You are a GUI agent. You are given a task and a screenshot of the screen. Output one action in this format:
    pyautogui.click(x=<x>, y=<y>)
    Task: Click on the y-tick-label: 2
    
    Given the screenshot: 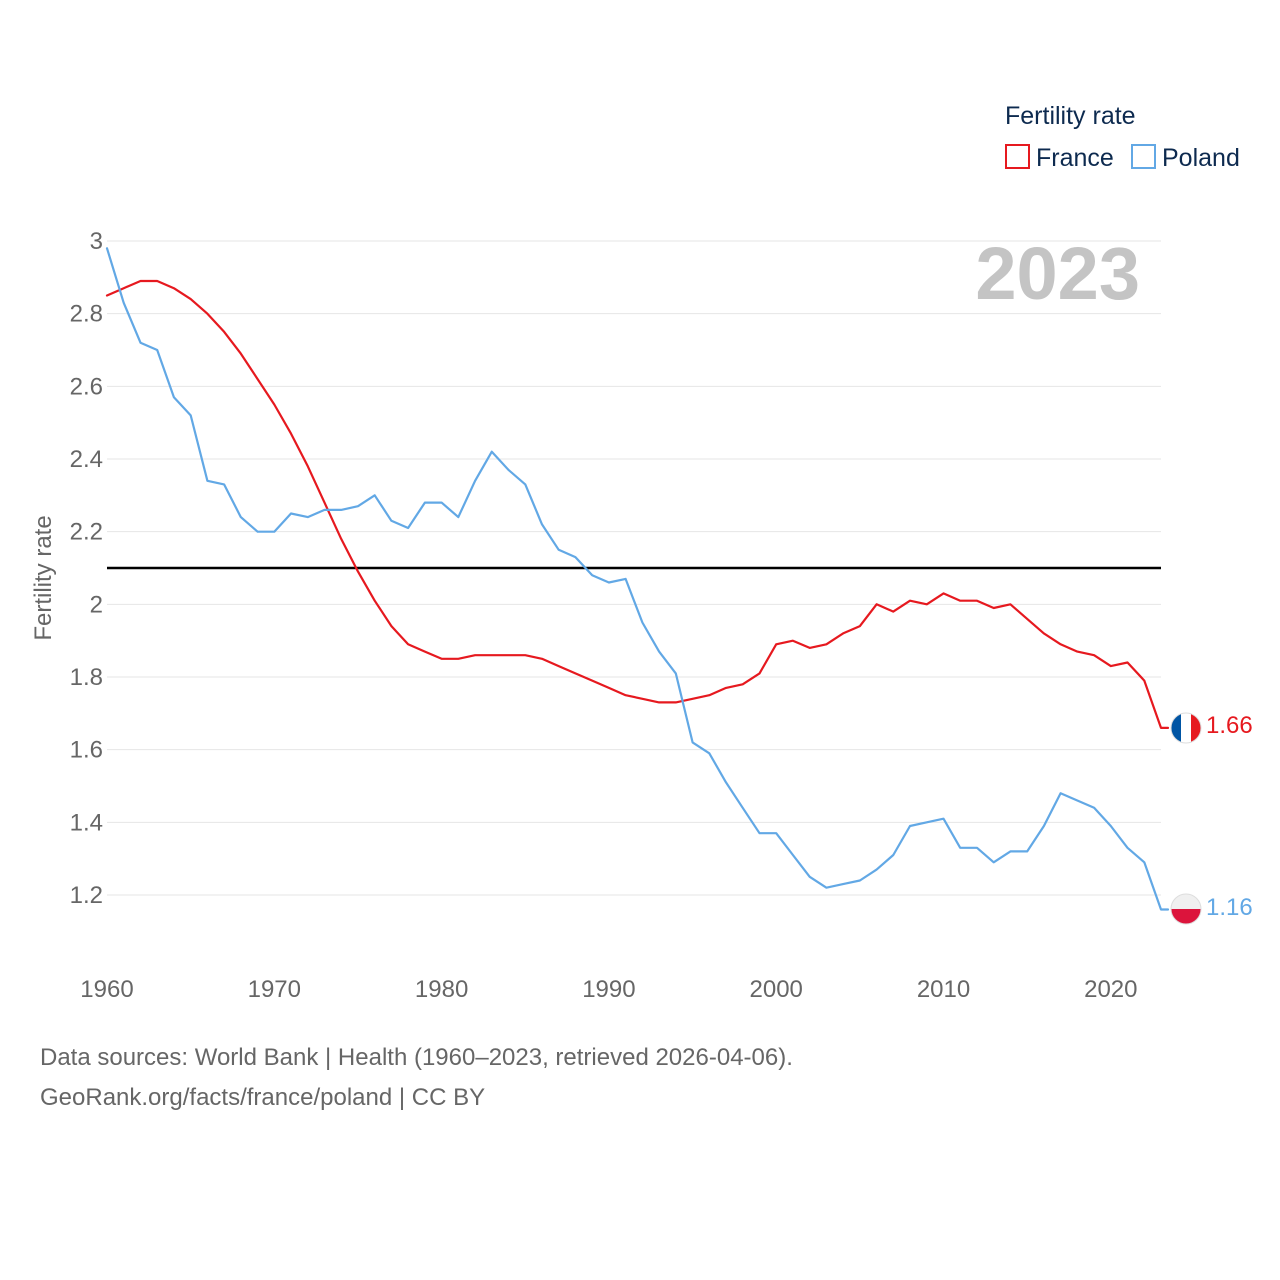 What is the action you would take?
    pyautogui.click(x=96, y=604)
    